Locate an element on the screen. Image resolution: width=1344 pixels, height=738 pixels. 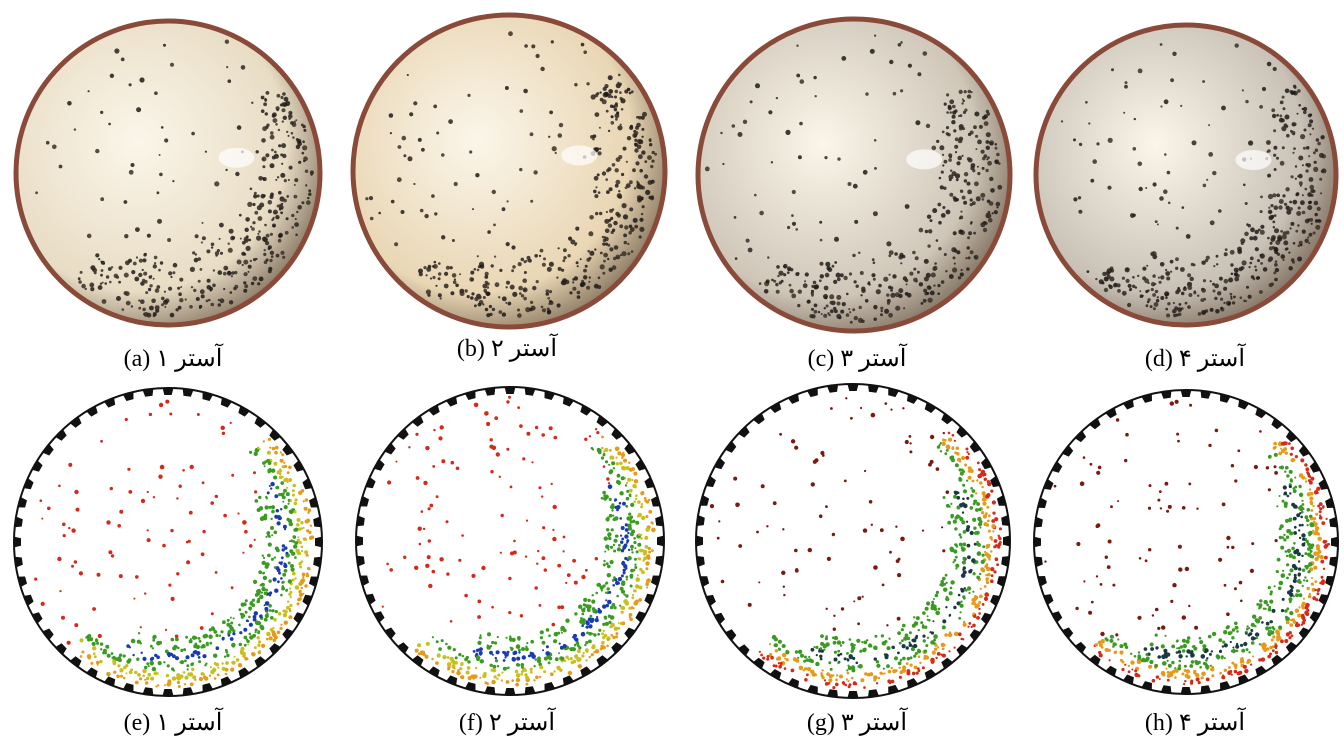
caption-h: (h) آستر ۴ is located at coordinates (1195, 723).